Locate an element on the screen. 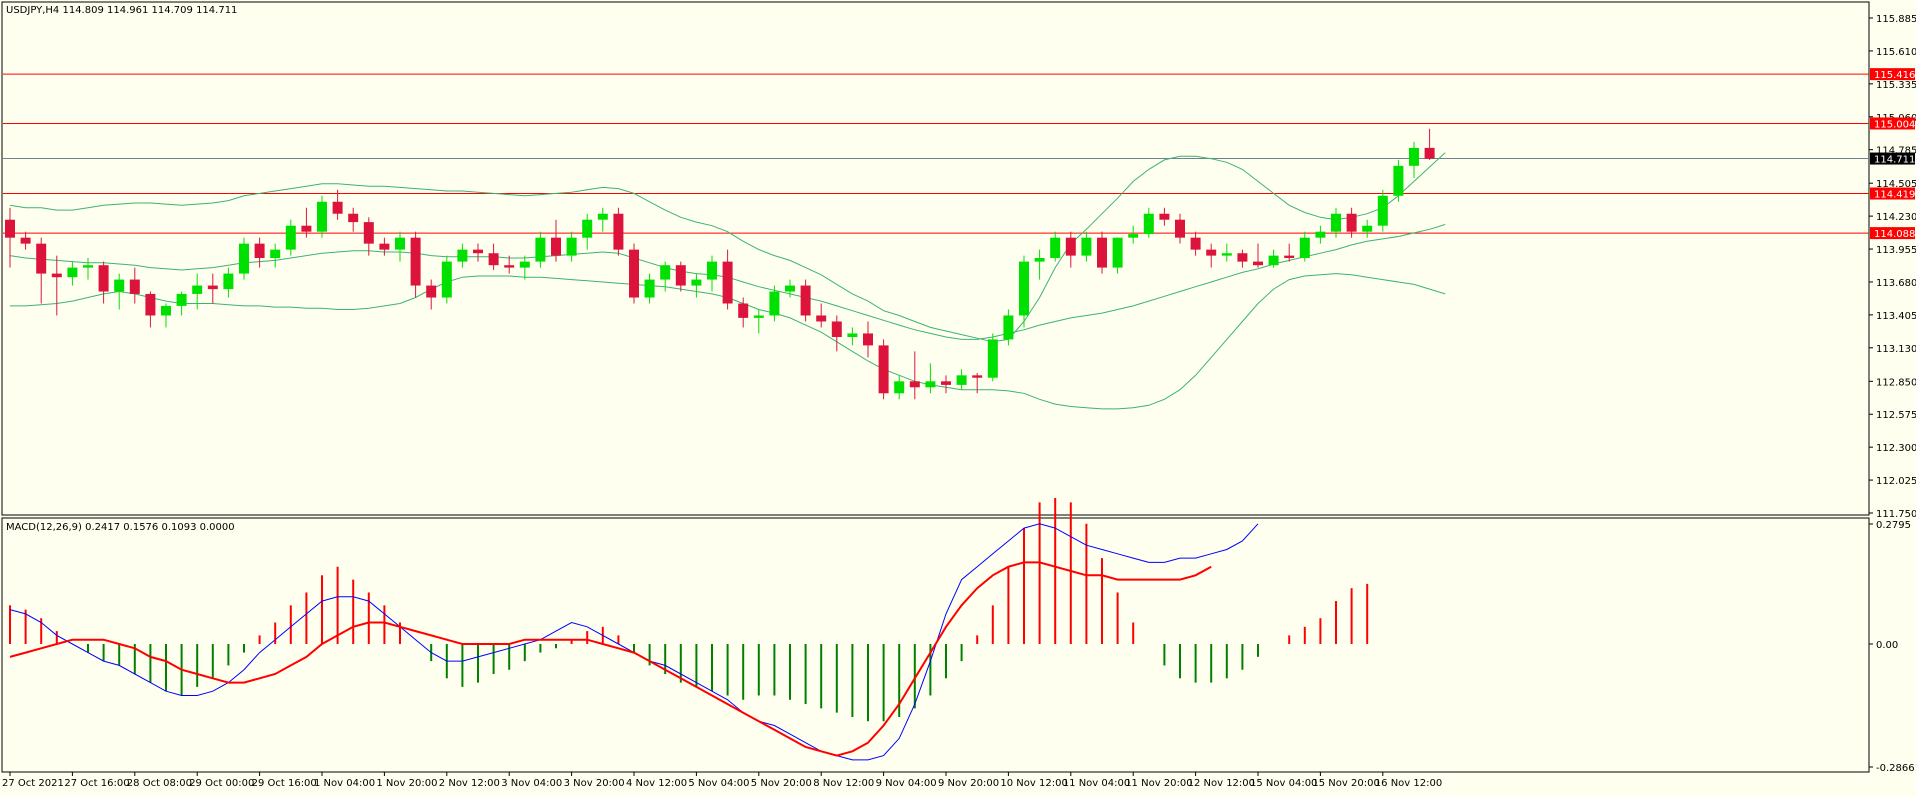  time-tick-label: 5 Nov 20:00 is located at coordinates (781, 783).